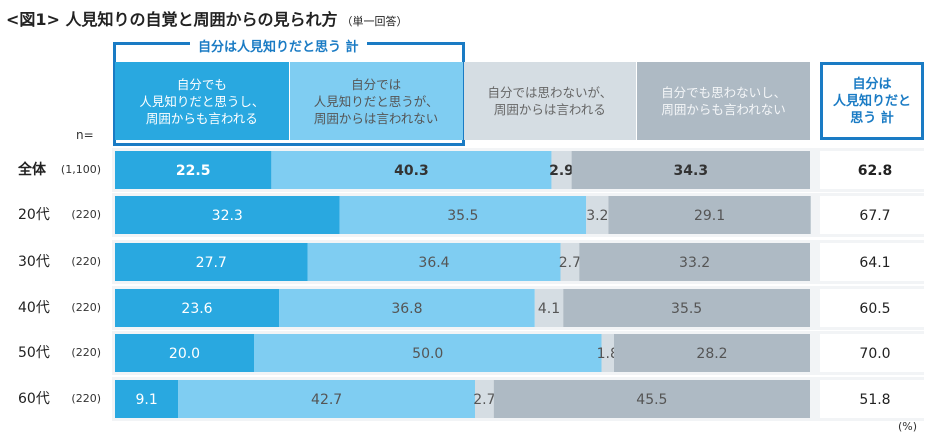 This screenshot has height=440, width=934. I want to click on total-label: 70.0, so click(874, 354).